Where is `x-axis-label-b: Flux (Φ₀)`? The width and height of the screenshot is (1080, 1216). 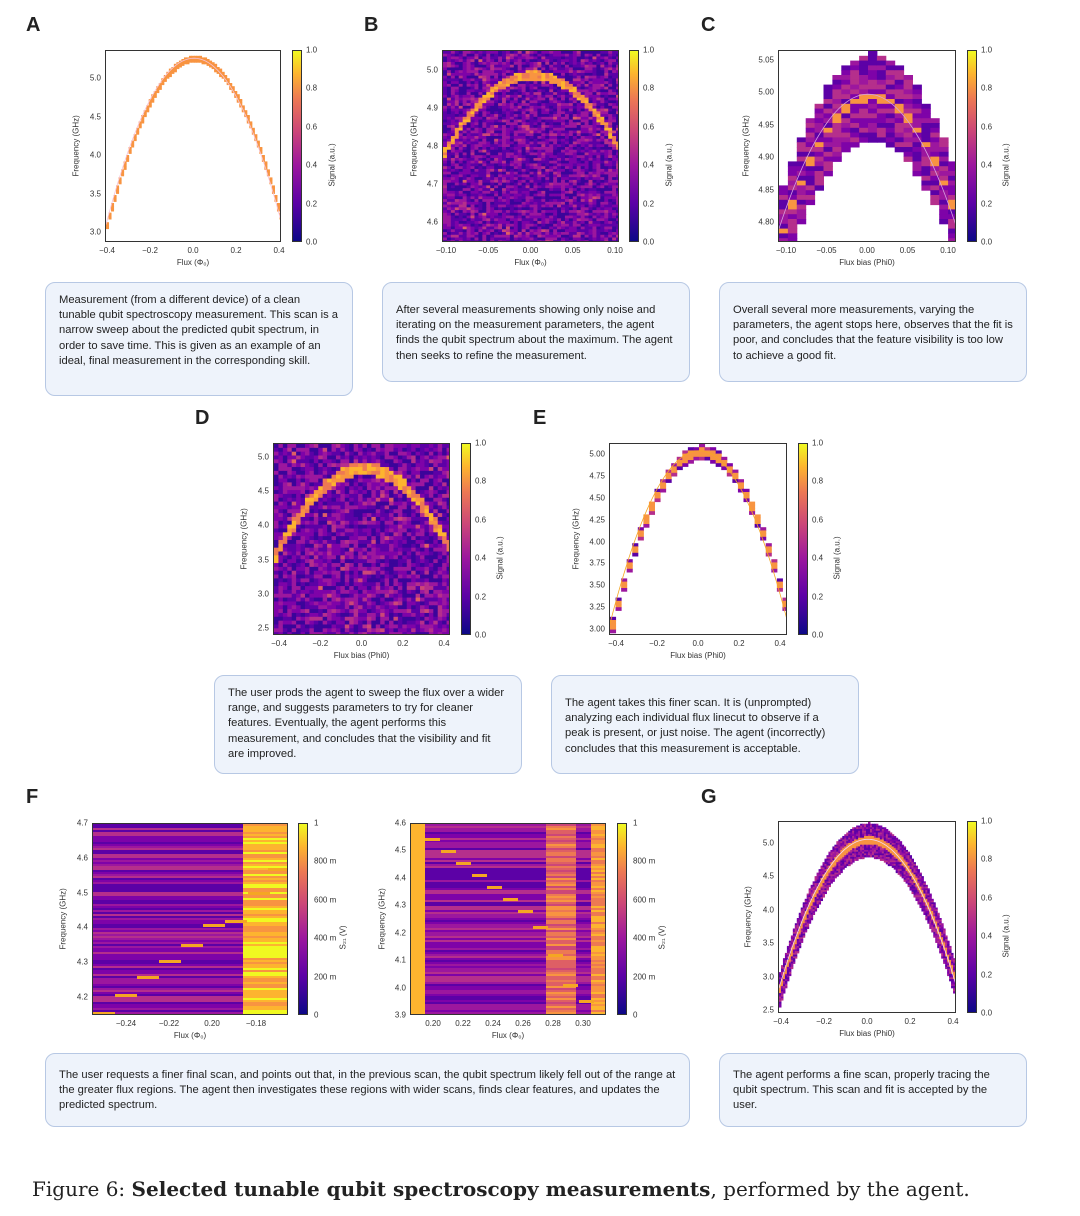
x-axis-label-b: Flux (Φ₀) is located at coordinates (530, 262).